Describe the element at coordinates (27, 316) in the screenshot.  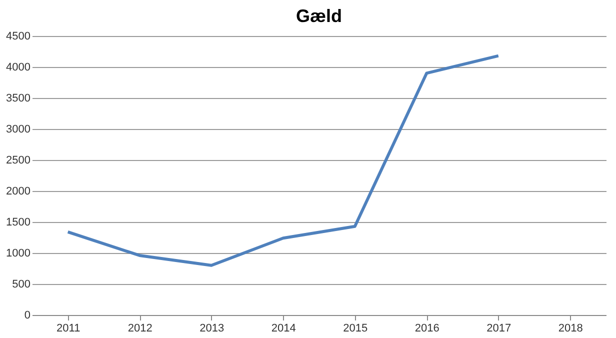
I see `y-tick-label: 0` at that location.